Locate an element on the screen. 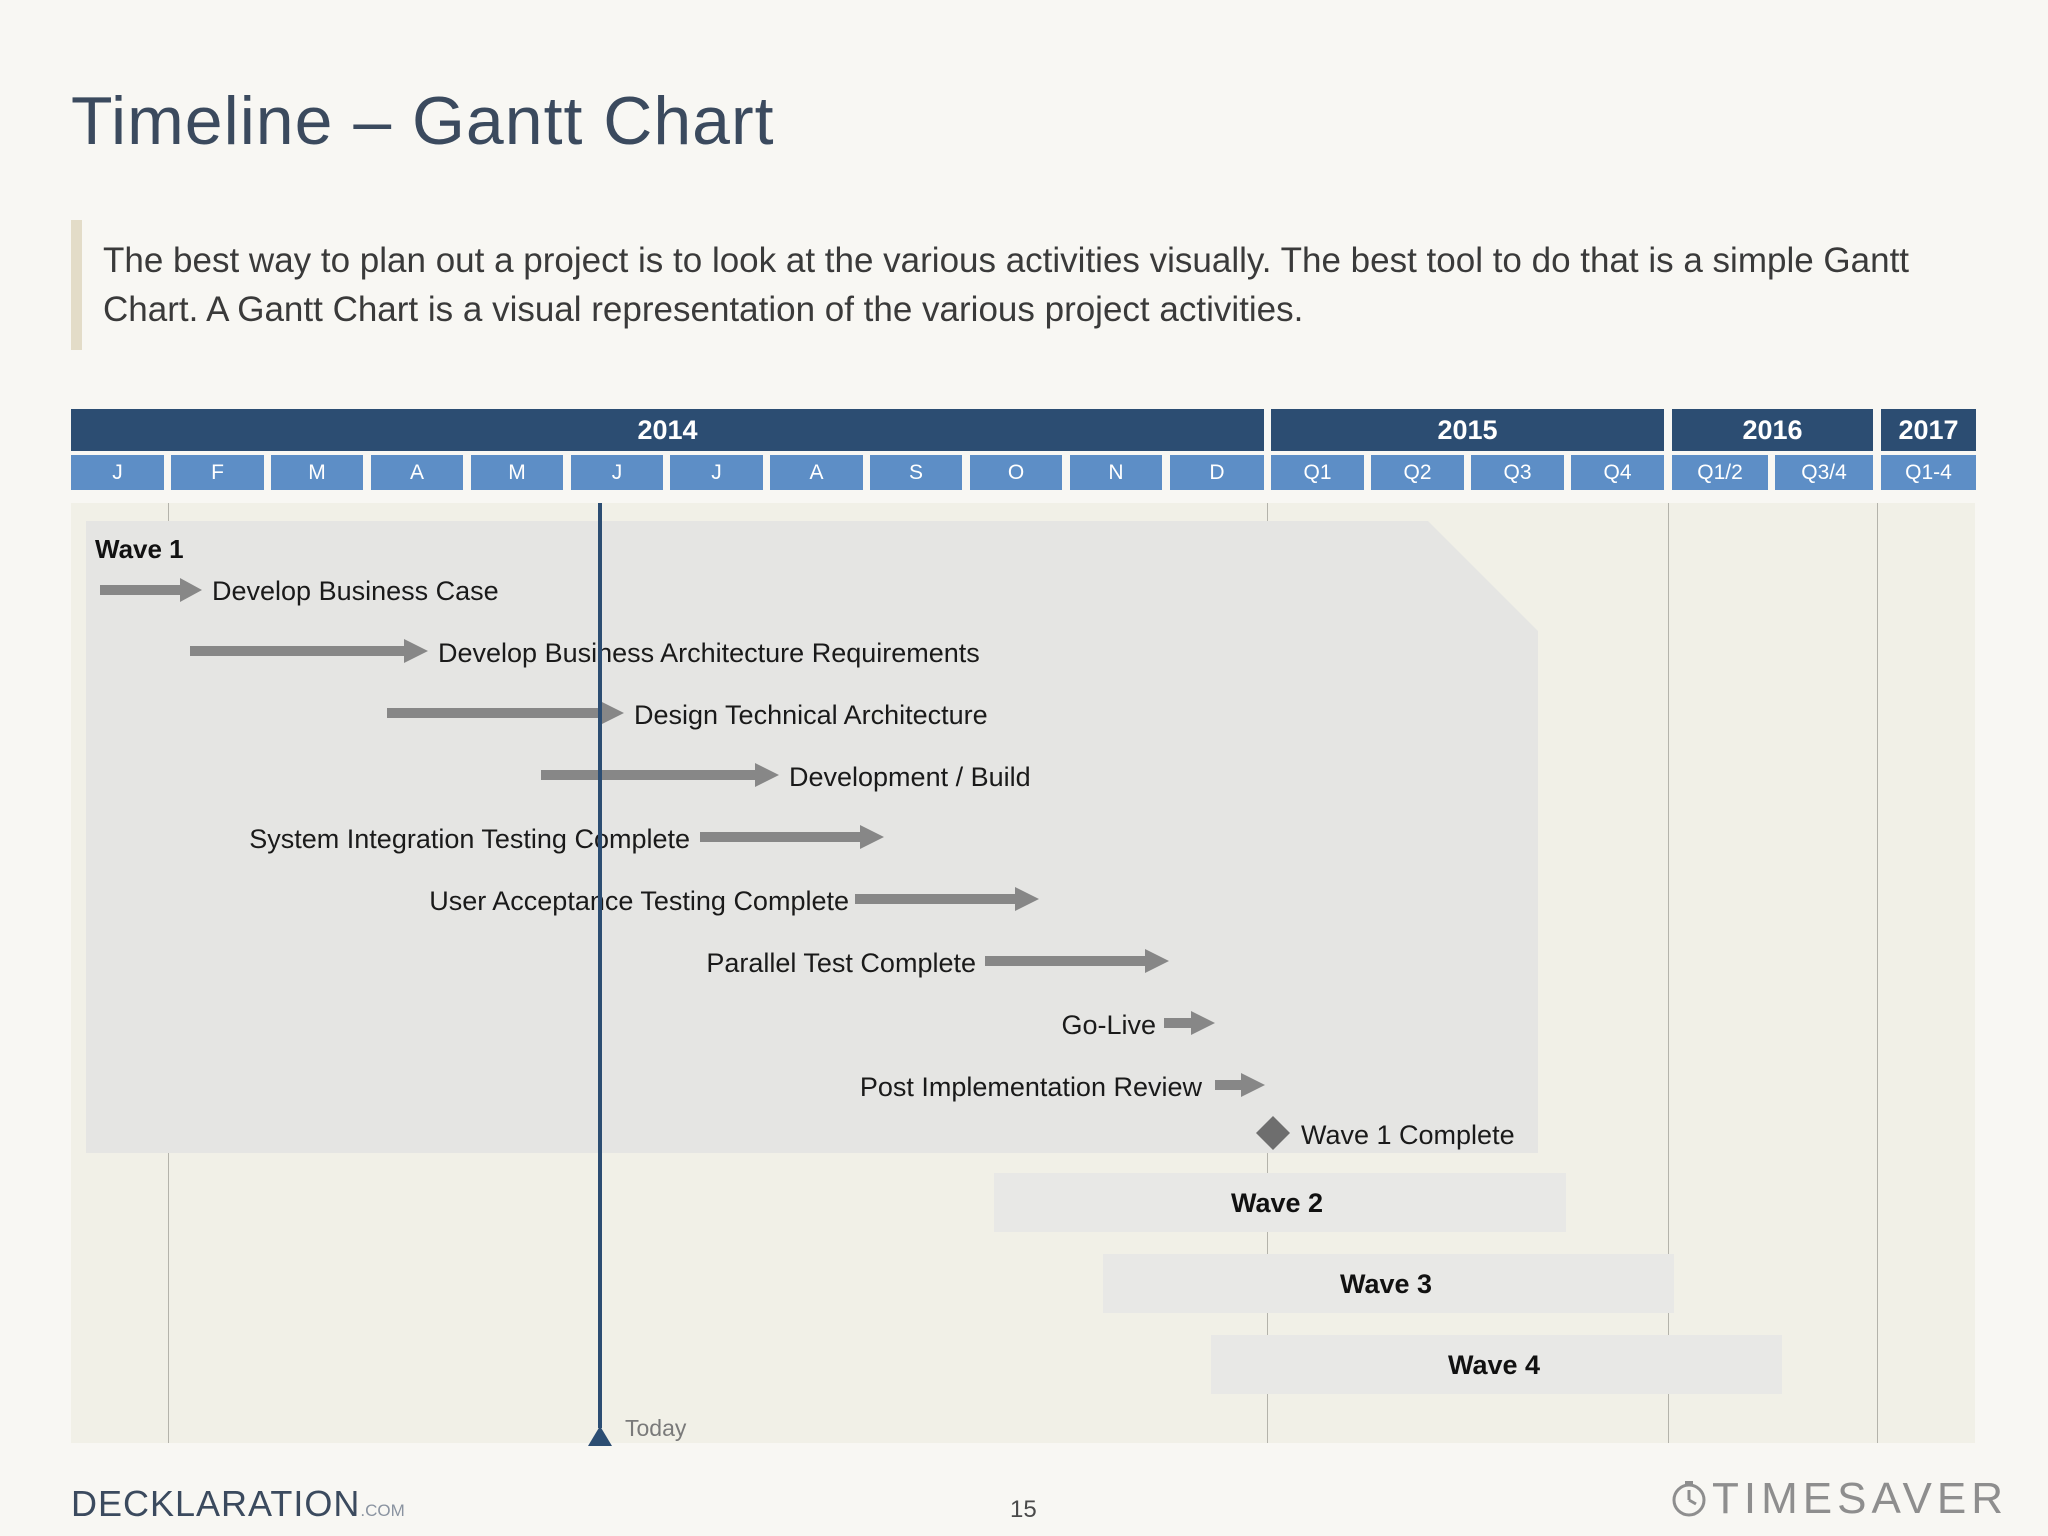 This screenshot has width=2048, height=1536. half-header-q12: Q1/2 is located at coordinates (1720, 472).